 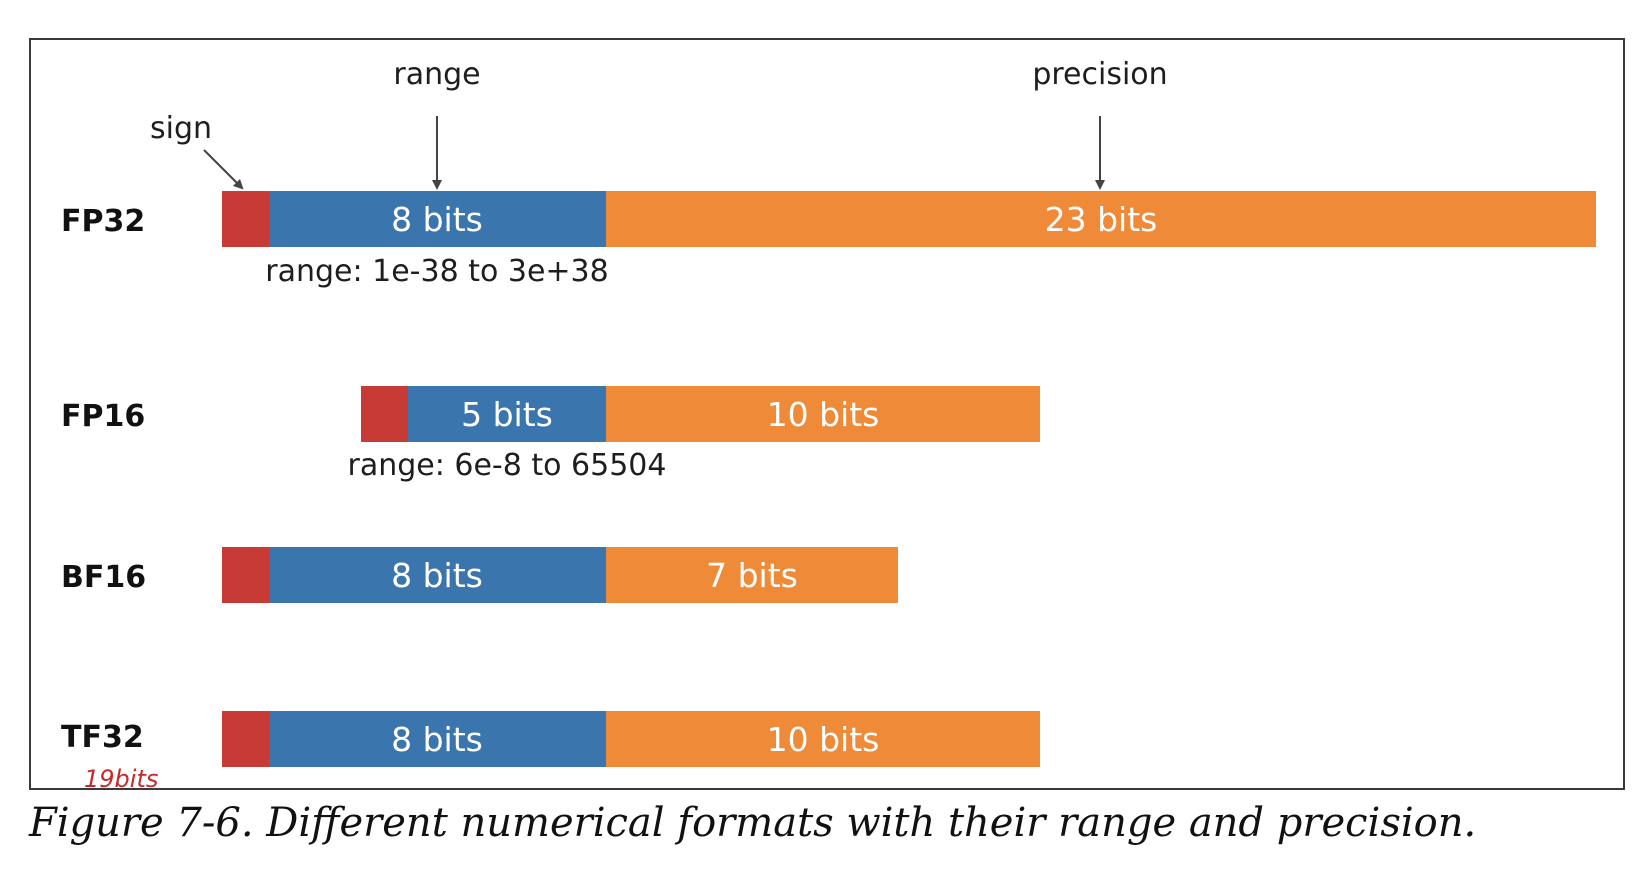 I want to click on sign-arrow, so click(x=223, y=169).